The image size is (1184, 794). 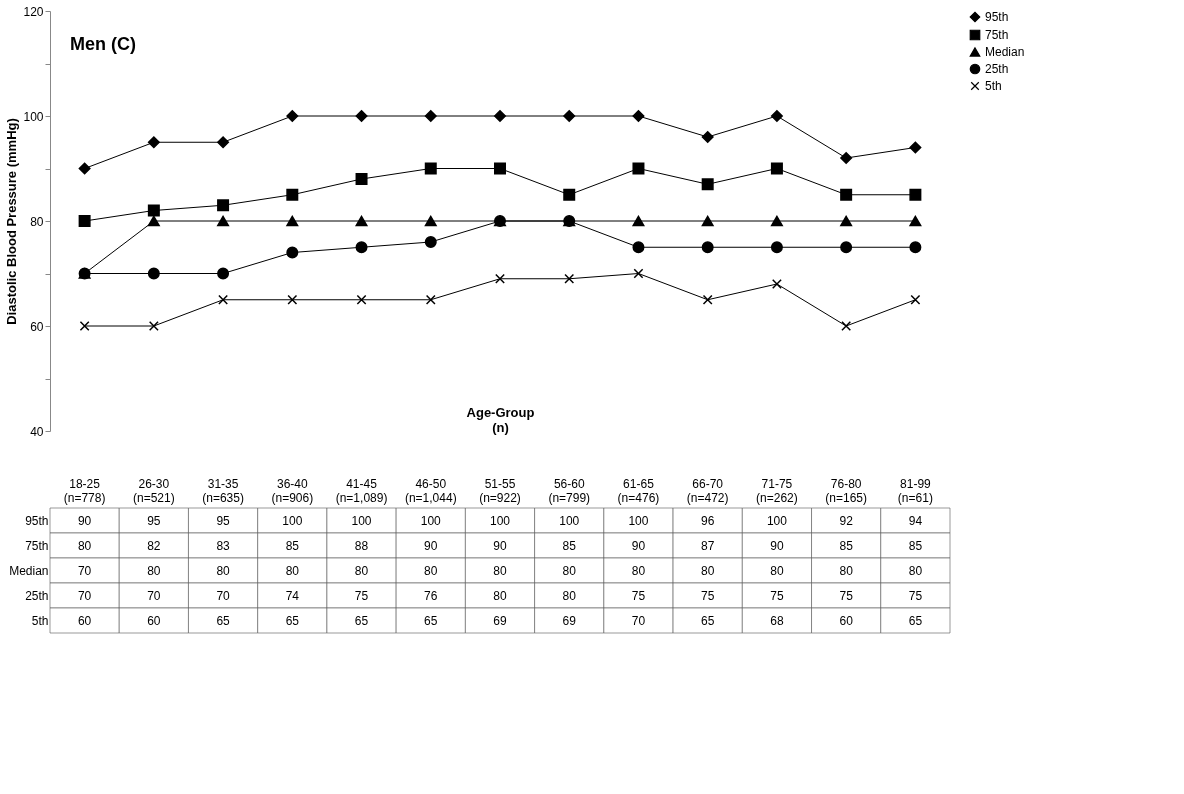 What do you see at coordinates (292, 490) in the screenshot?
I see `x-tick-label: 36-40 (n=906)` at bounding box center [292, 490].